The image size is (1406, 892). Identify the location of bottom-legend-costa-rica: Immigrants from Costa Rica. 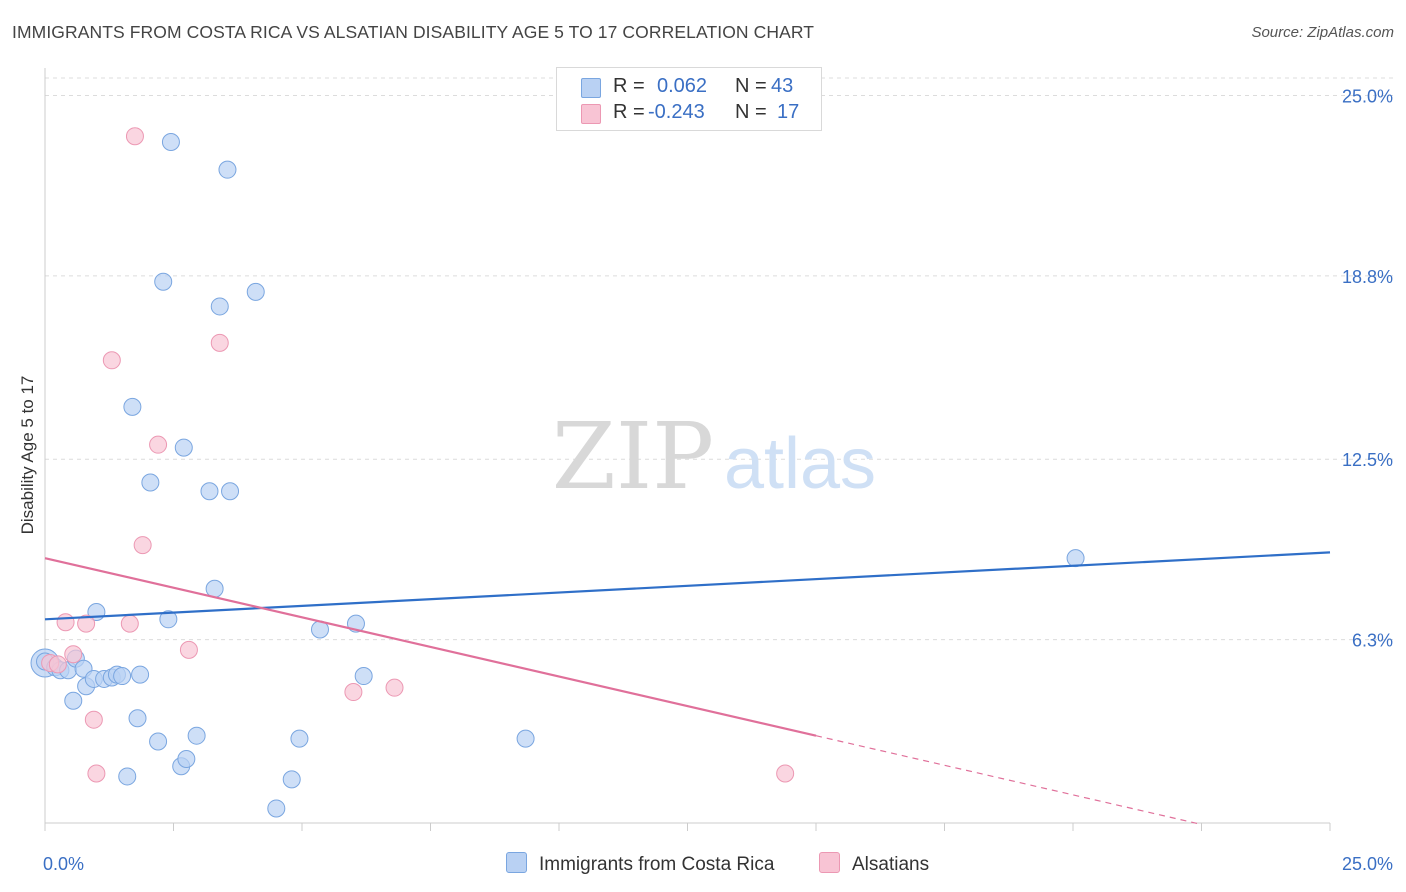
(640, 864).